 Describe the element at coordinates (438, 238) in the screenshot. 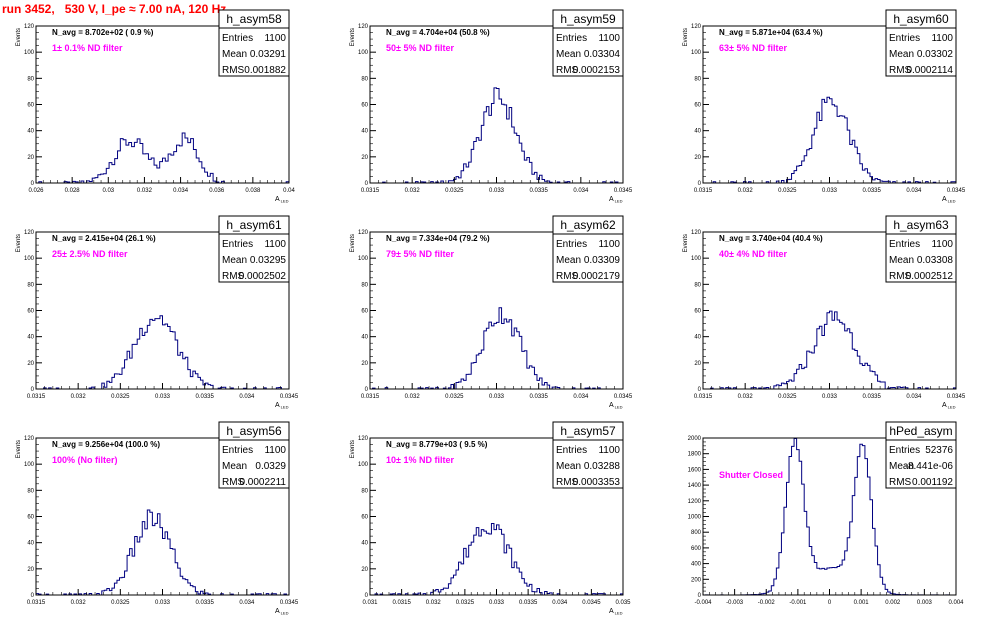

I see `navg-label: N_avg = 7.334e+04 (79.2 %)` at that location.